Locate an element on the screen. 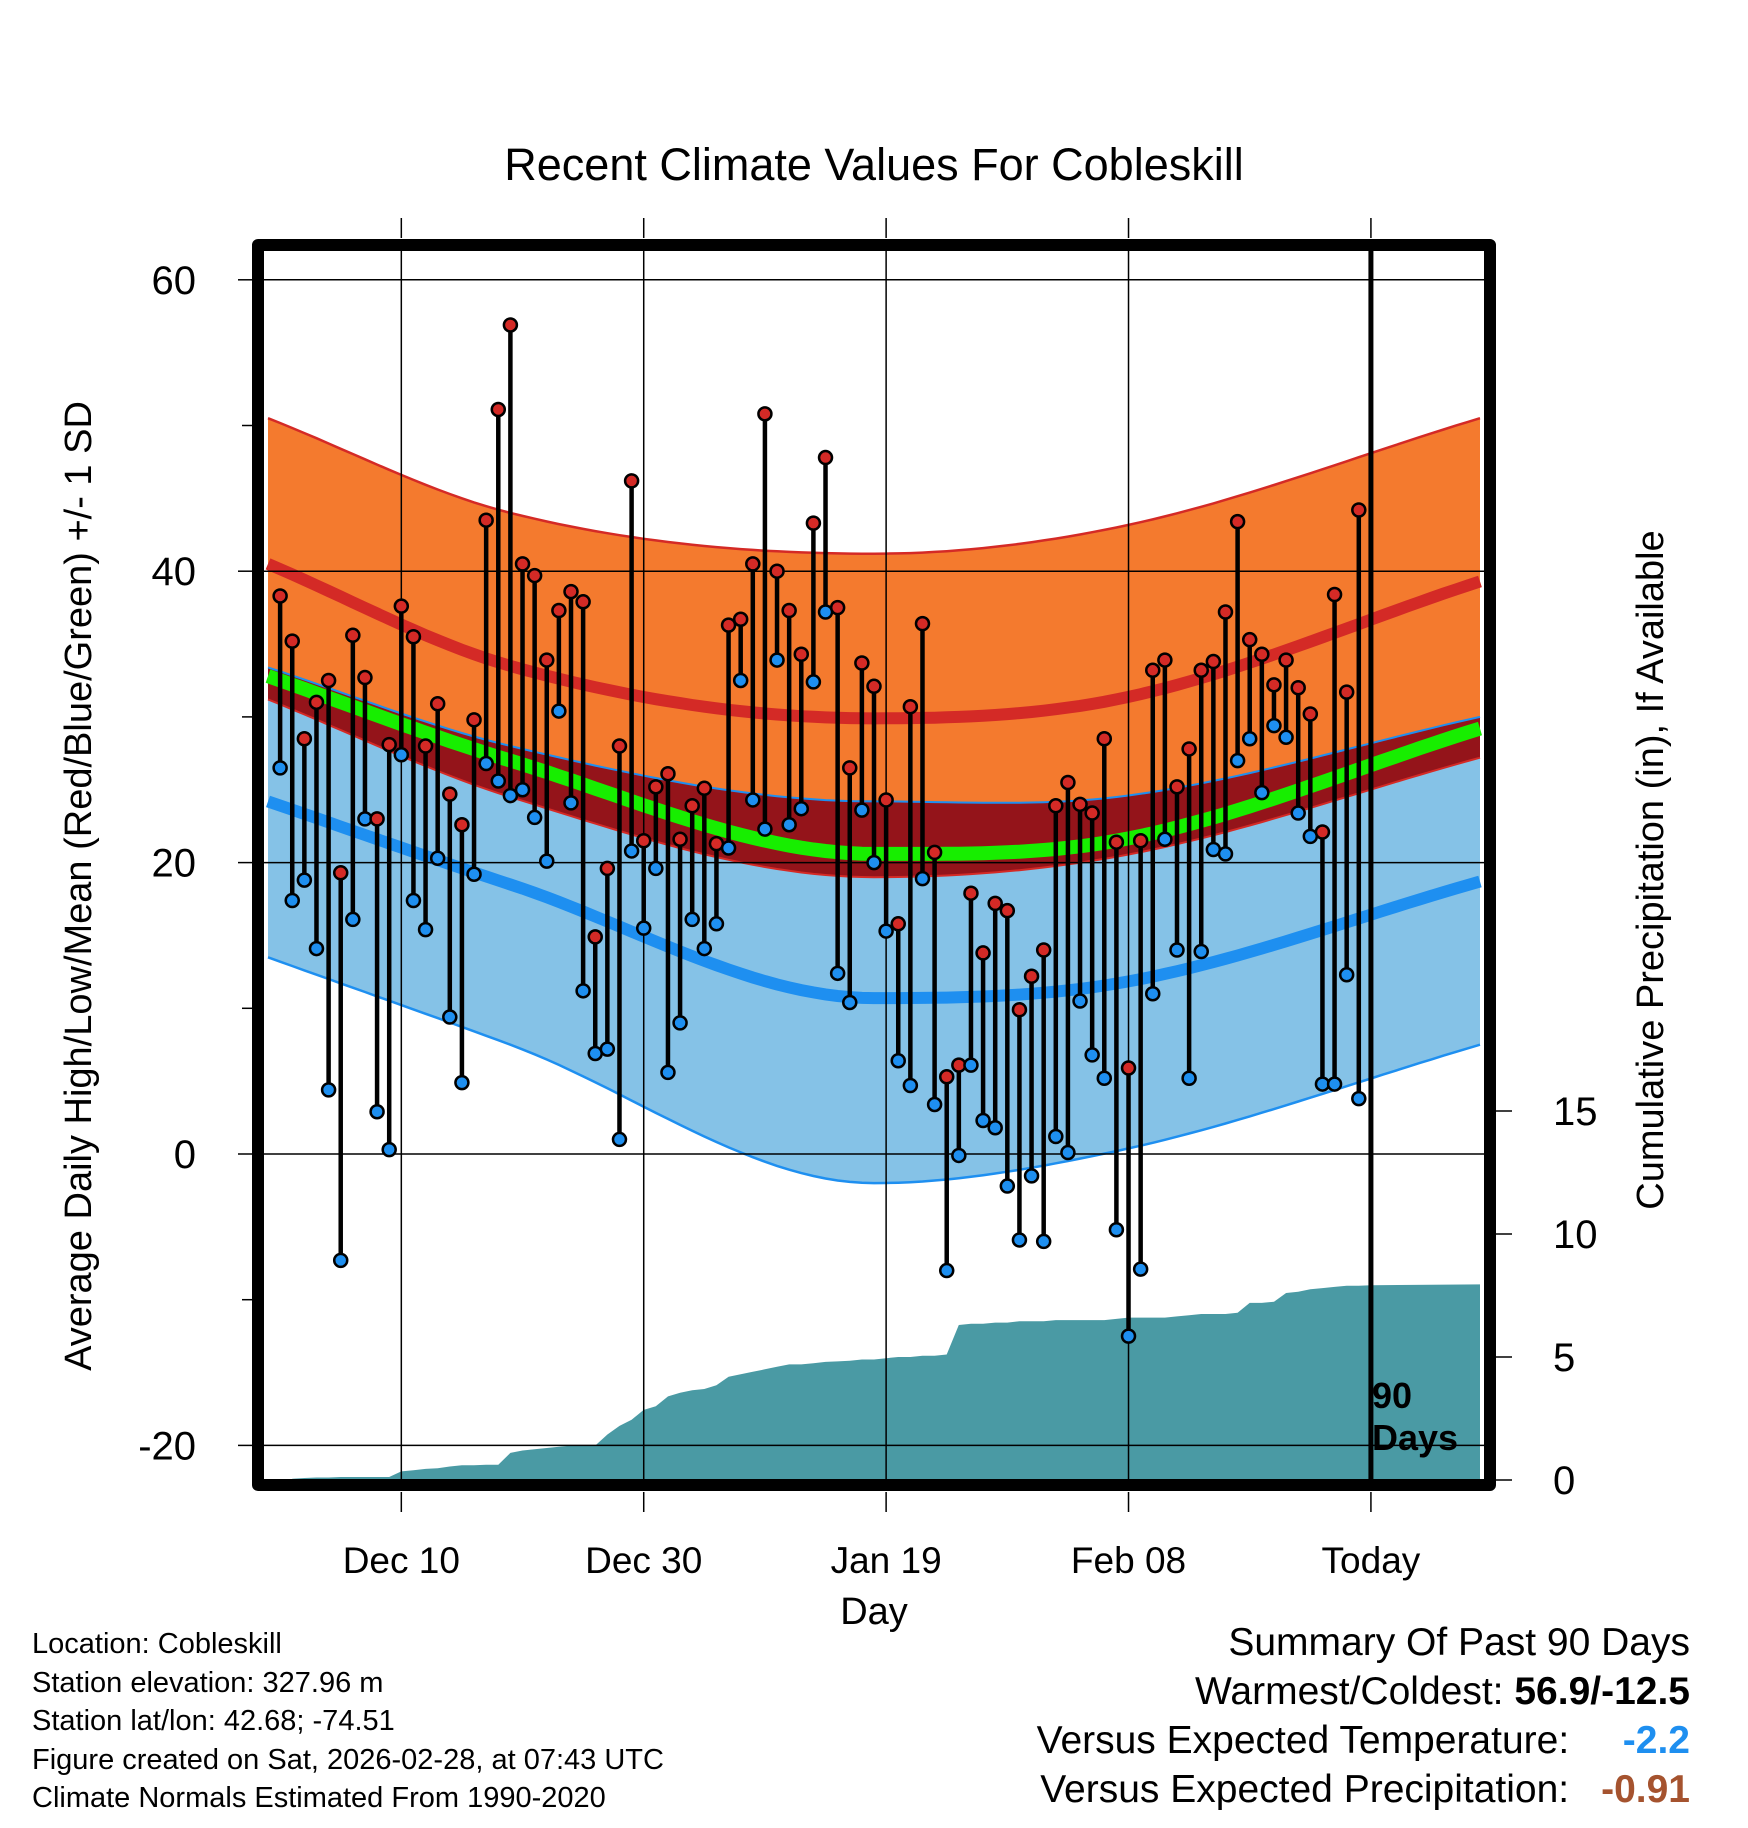 The image size is (1748, 1828). station-latlon: Station lat/lon: 42.68; -74.51 is located at coordinates (213, 1721).